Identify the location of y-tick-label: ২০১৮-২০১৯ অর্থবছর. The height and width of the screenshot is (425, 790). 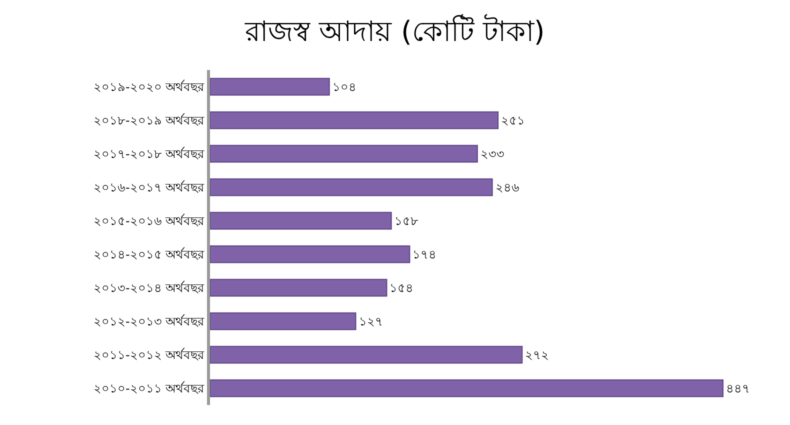
(149, 120).